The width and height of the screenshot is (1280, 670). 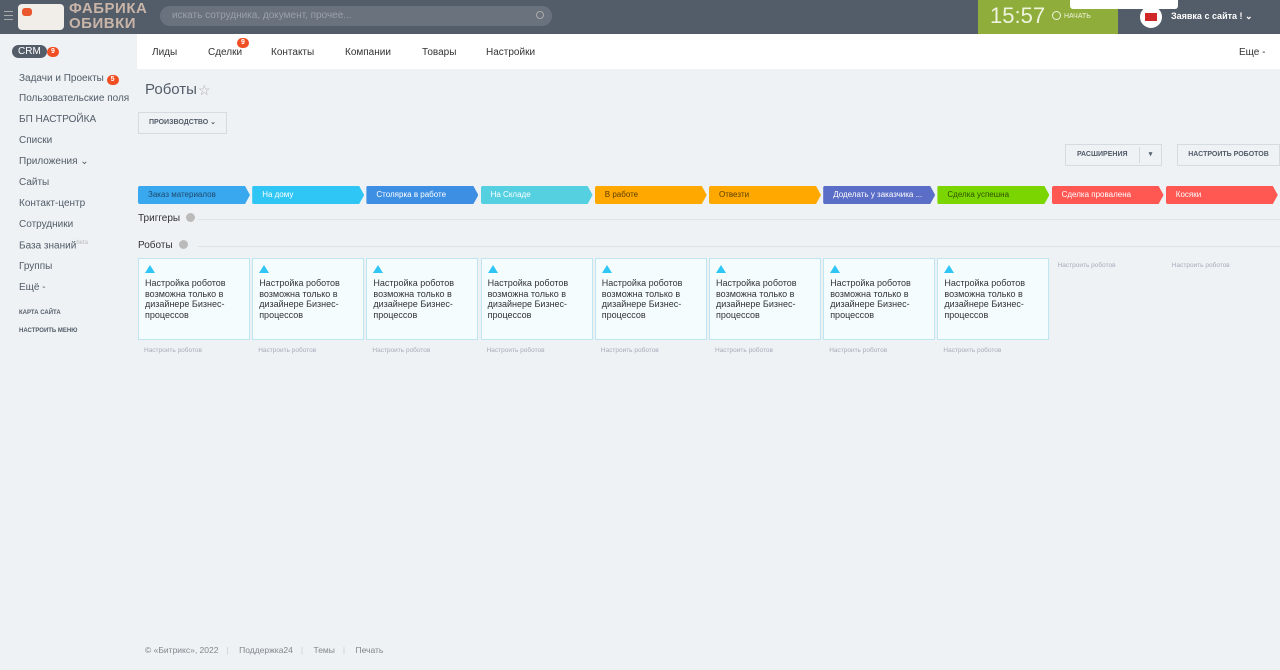 I want to click on sidebar-item-label: Пользовательские поля, so click(x=74, y=98).